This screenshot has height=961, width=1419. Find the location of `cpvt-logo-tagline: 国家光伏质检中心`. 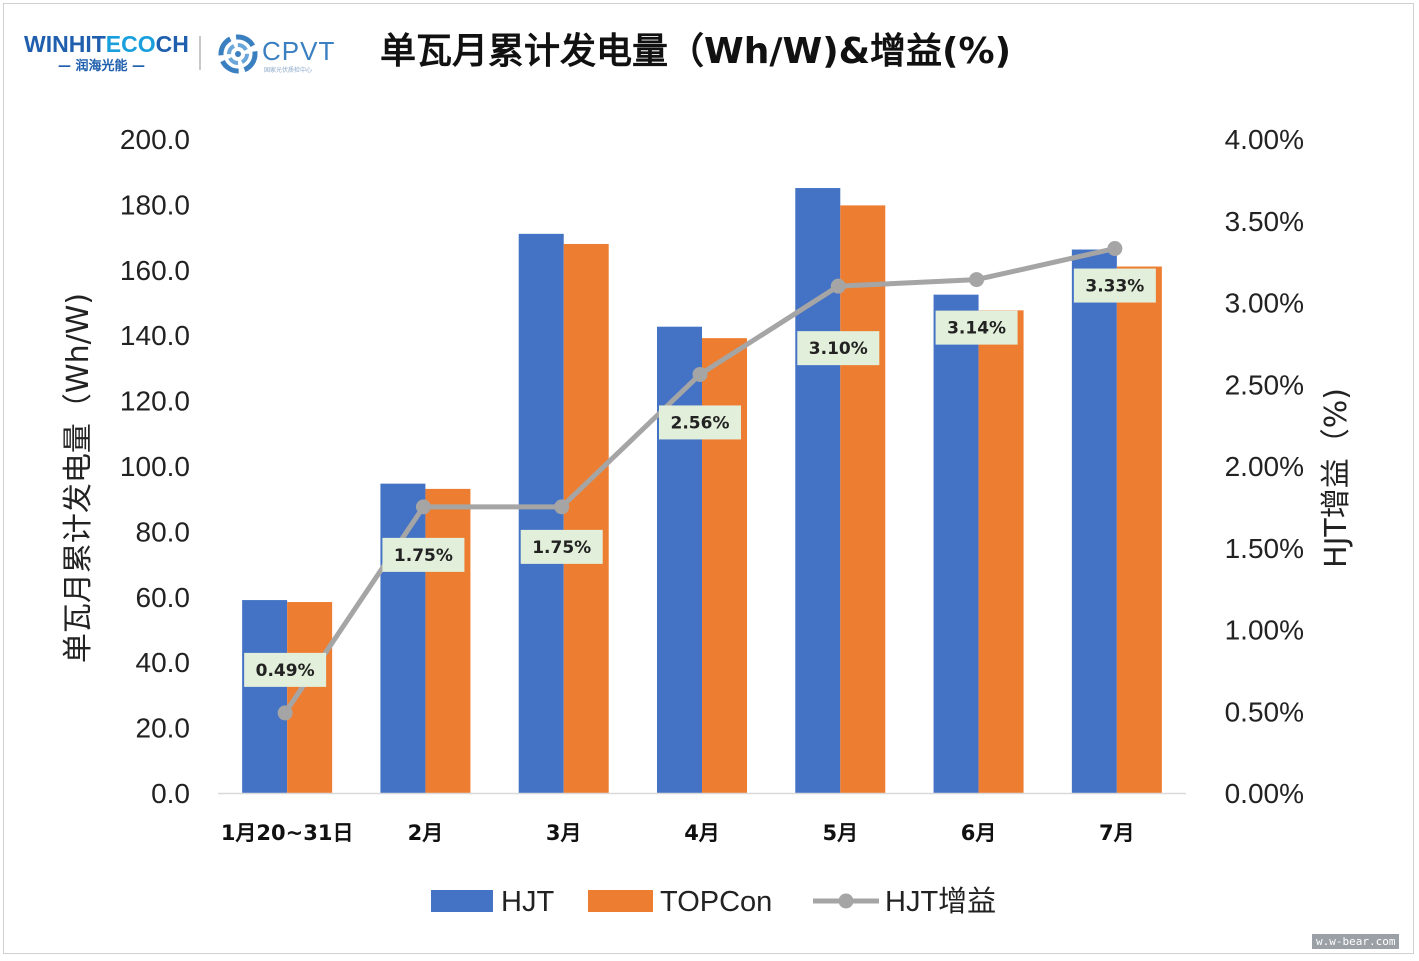

cpvt-logo-tagline: 国家光伏质检中心 is located at coordinates (288, 70).